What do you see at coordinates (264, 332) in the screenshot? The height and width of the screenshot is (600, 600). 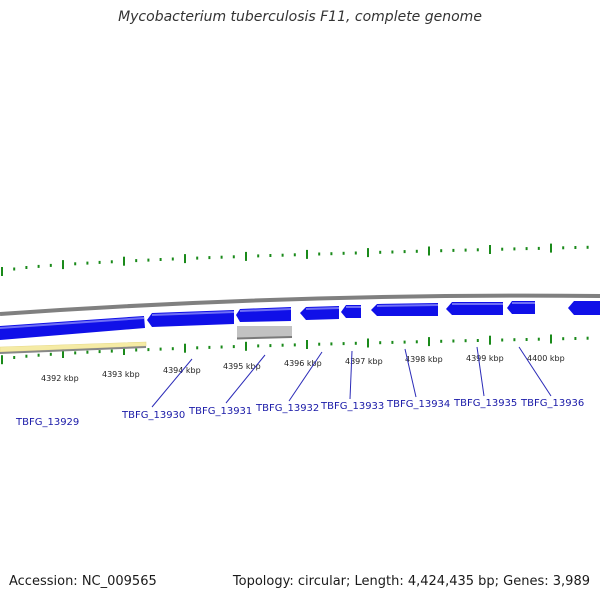 I see `pseudogene-feature` at bounding box center [264, 332].